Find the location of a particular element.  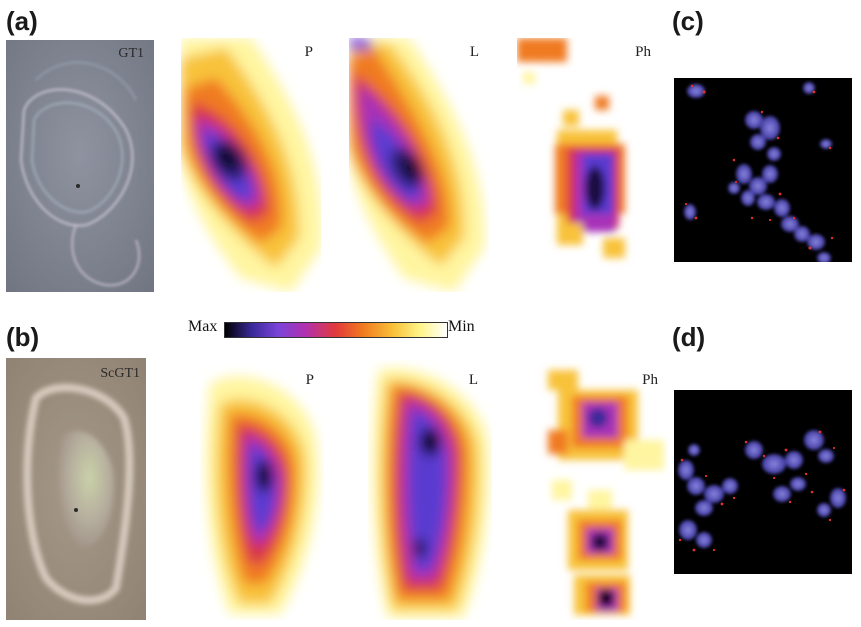

colorbar is located at coordinates (336, 330).